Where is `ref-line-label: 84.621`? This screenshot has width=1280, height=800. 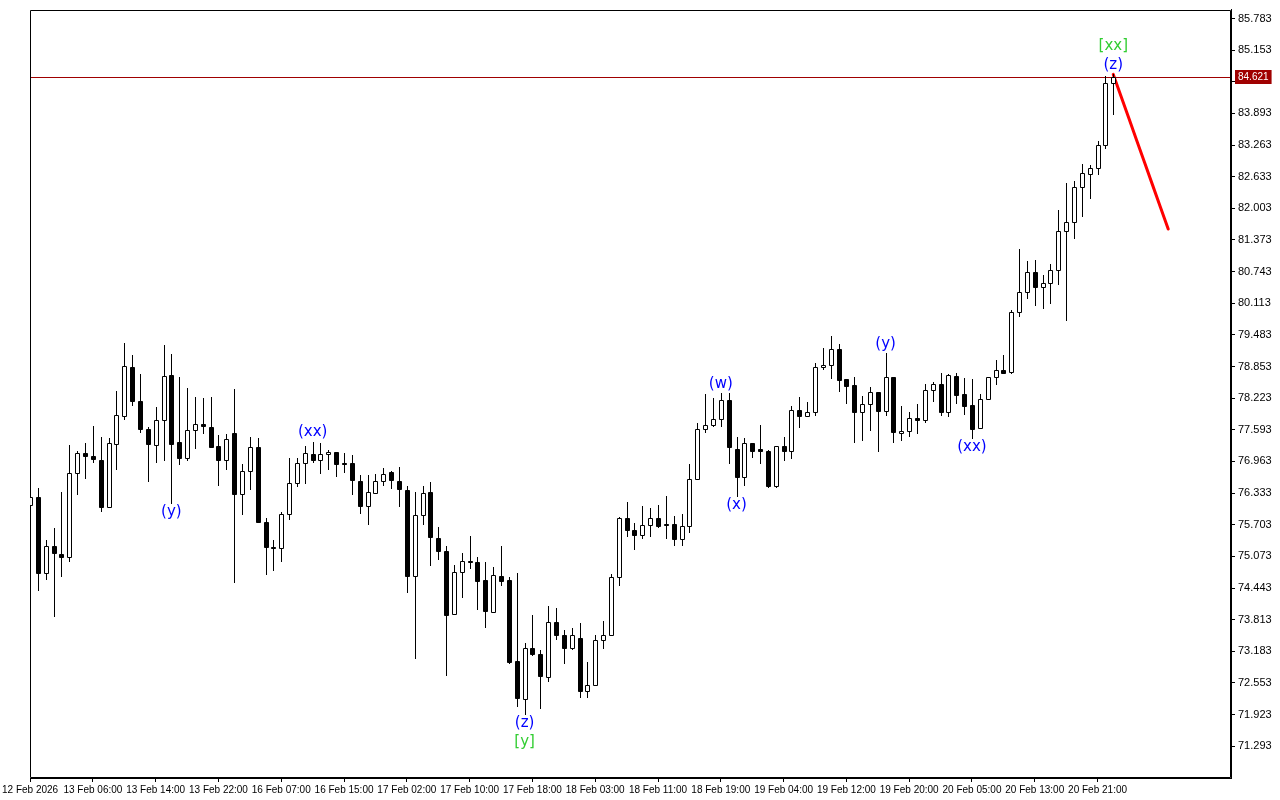
ref-line-label: 84.621 is located at coordinates (1254, 77).